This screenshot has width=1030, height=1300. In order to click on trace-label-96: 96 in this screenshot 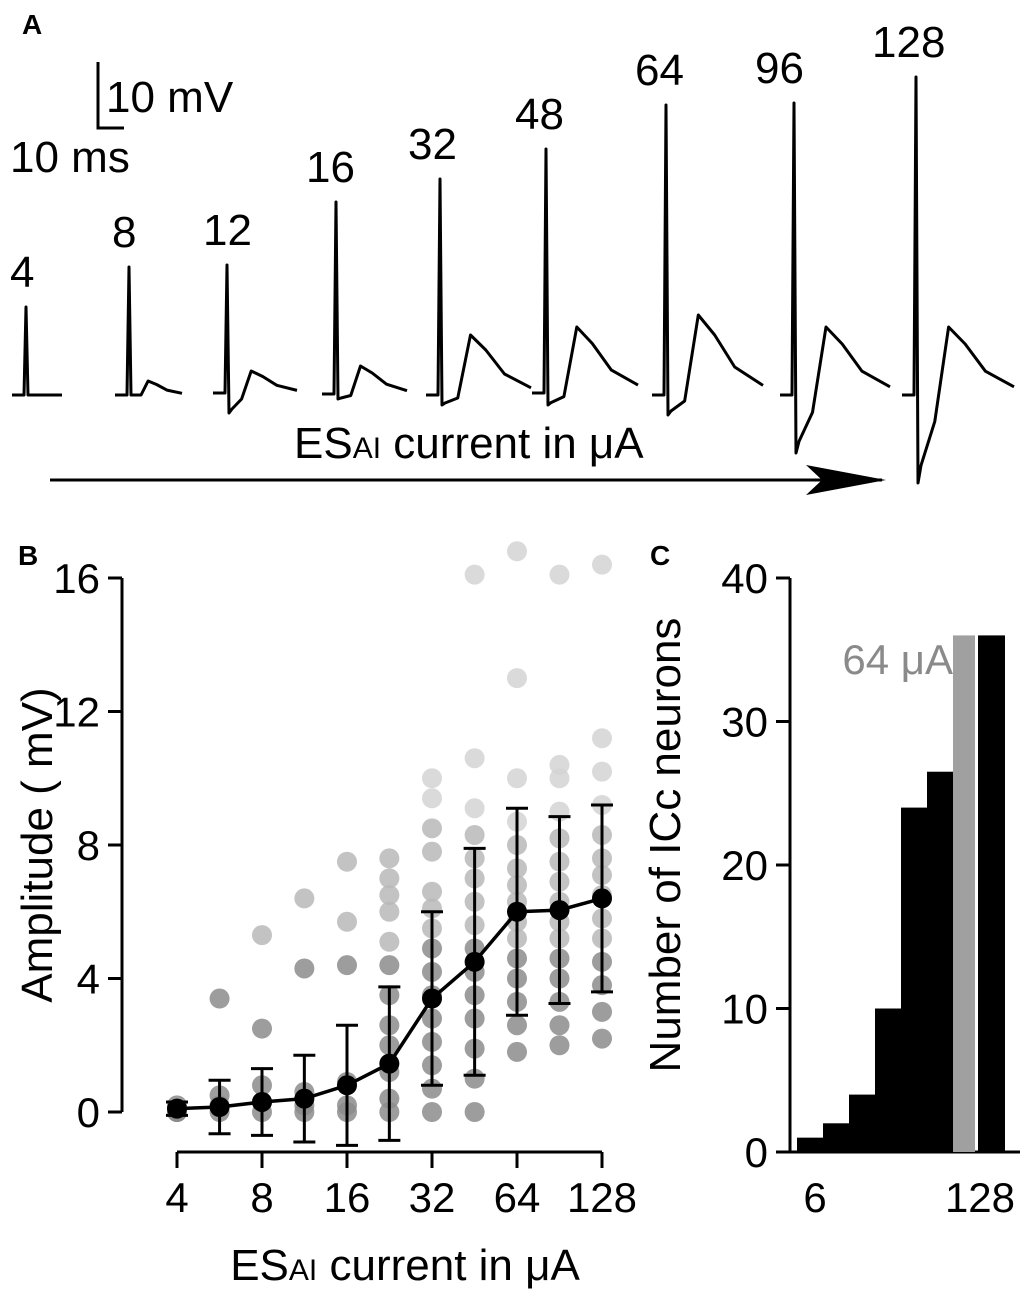, I will do `click(779, 68)`.